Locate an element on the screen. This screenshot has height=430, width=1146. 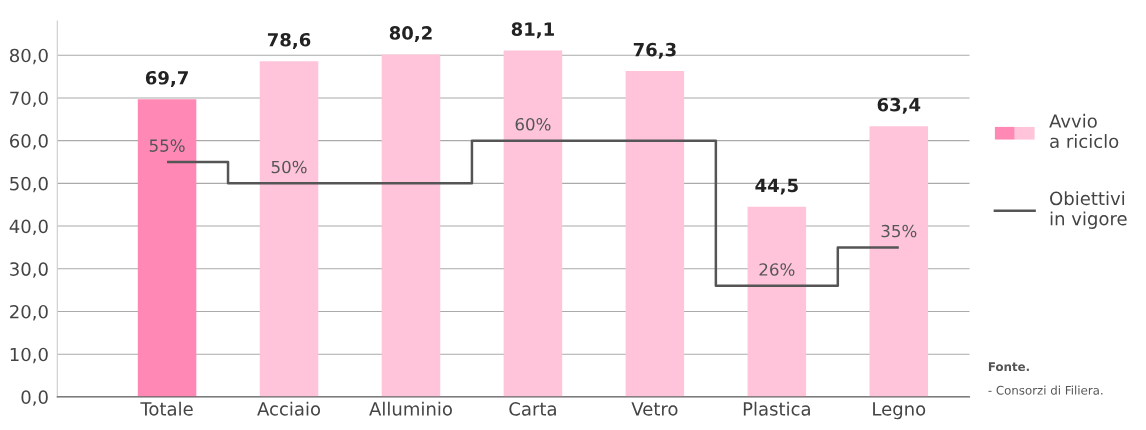
data-label: 80,2 is located at coordinates (410, 34).